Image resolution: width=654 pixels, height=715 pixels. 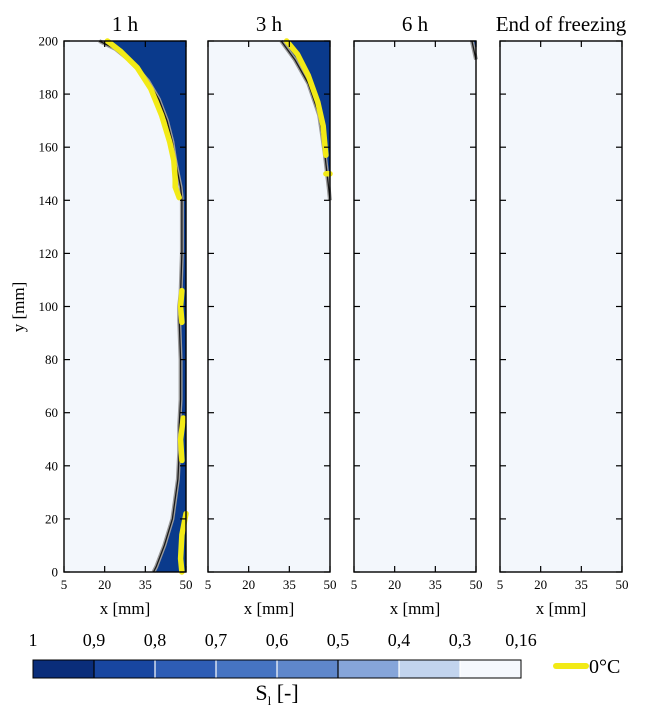 I want to click on colorbar: 1 0,9 0,8 0,7 0,6 0,5 0,4 0,3 0,16 Sl [-], so click(x=283, y=669).